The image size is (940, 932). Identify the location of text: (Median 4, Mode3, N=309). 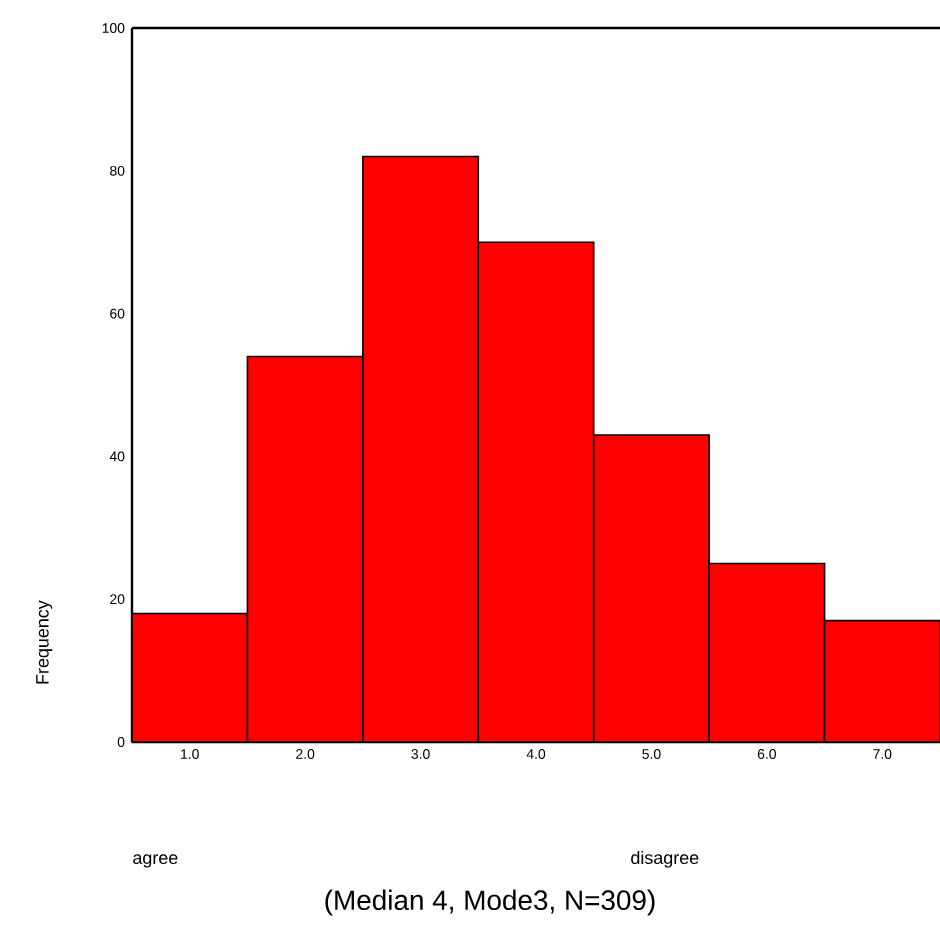
(490, 902).